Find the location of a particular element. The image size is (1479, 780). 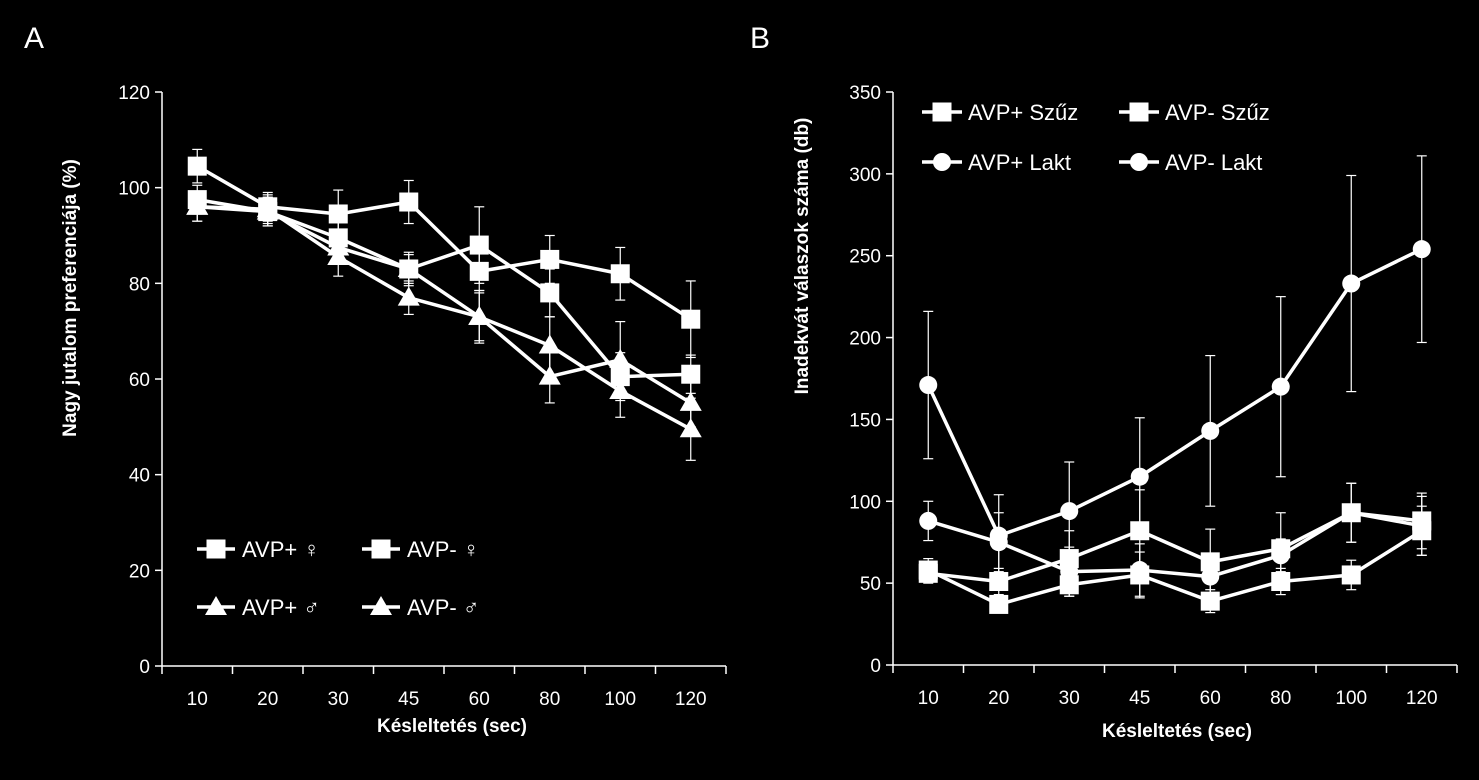

panel-b-y-tick-label: 150 is located at coordinates (865, 420).